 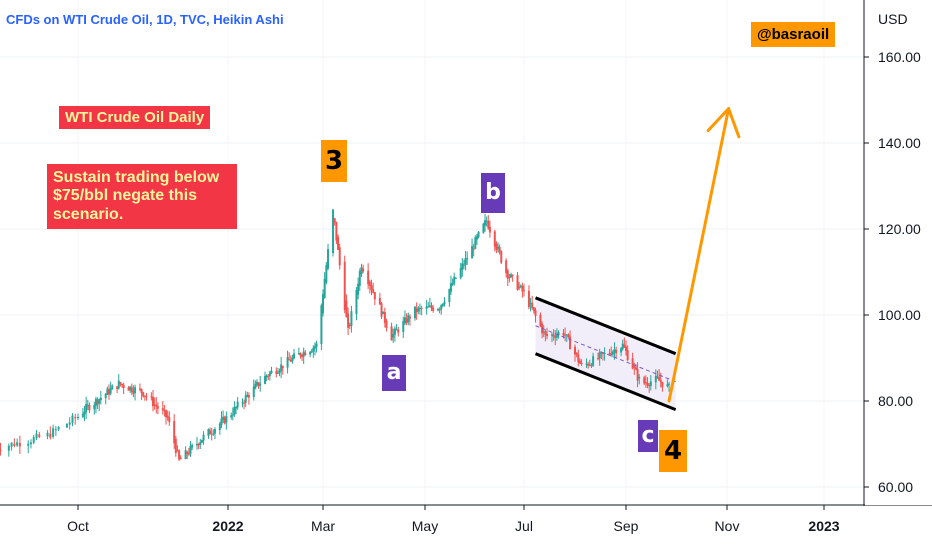 What do you see at coordinates (453, 519) in the screenshot?
I see `time-axis: Oct 2022 Mar May Jul Sep Nov 2023` at bounding box center [453, 519].